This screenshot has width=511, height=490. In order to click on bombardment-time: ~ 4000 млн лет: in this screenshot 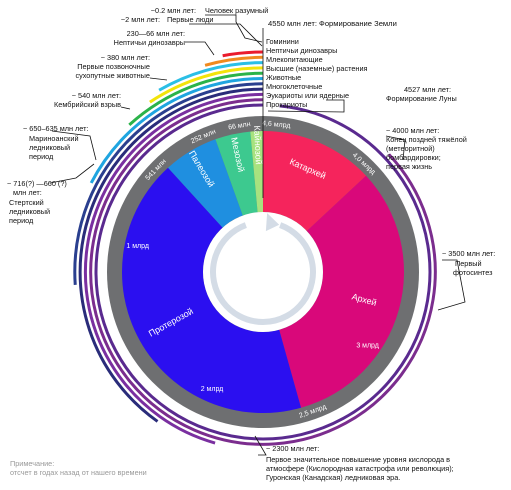, I will do `click(412, 130)`.